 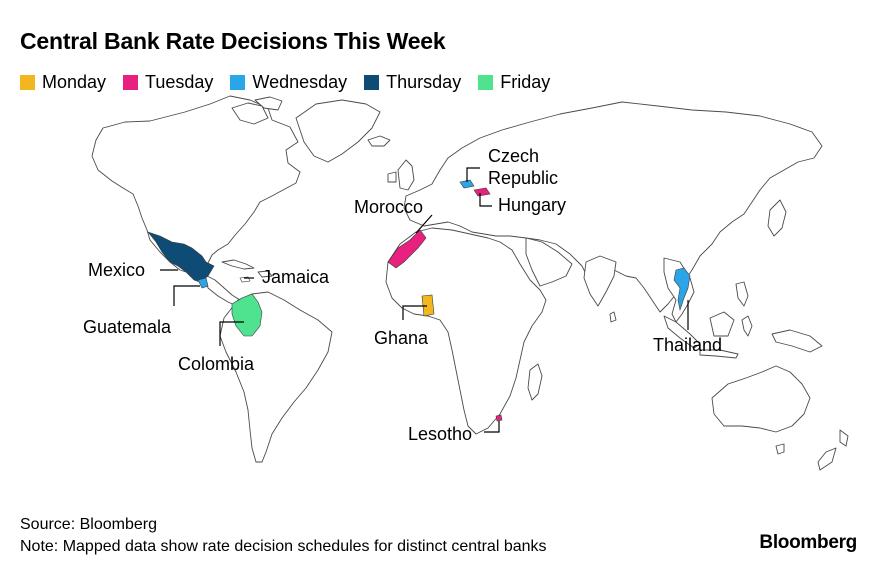 I want to click on legend-label-thursday: Thursday, so click(x=424, y=82).